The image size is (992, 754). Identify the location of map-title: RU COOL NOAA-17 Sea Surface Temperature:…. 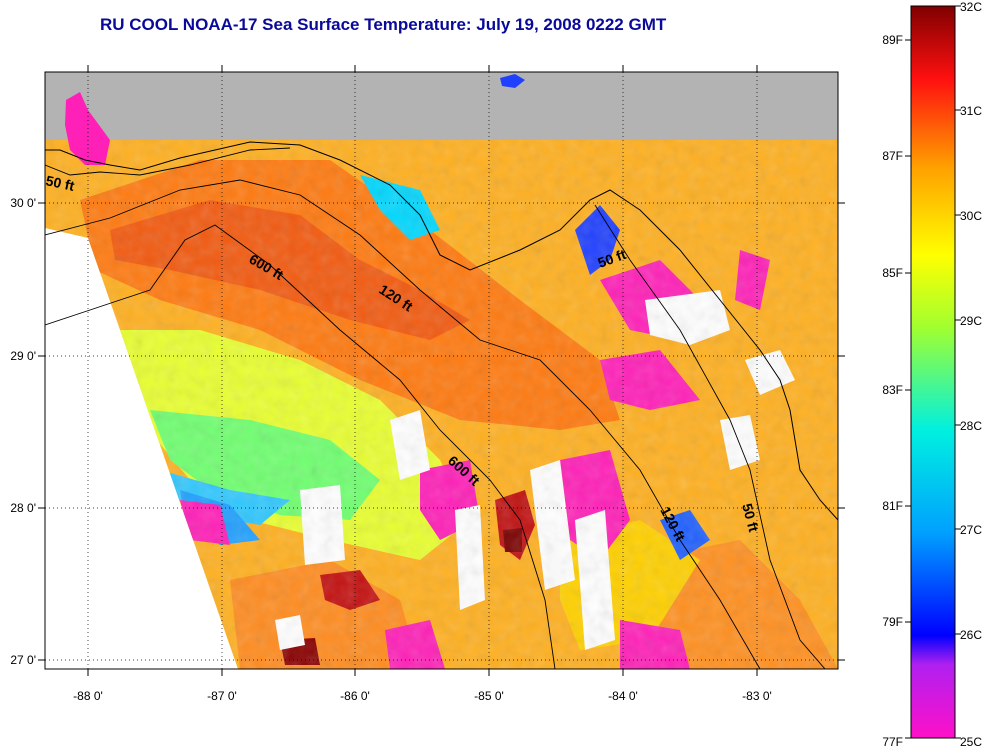
(383, 24).